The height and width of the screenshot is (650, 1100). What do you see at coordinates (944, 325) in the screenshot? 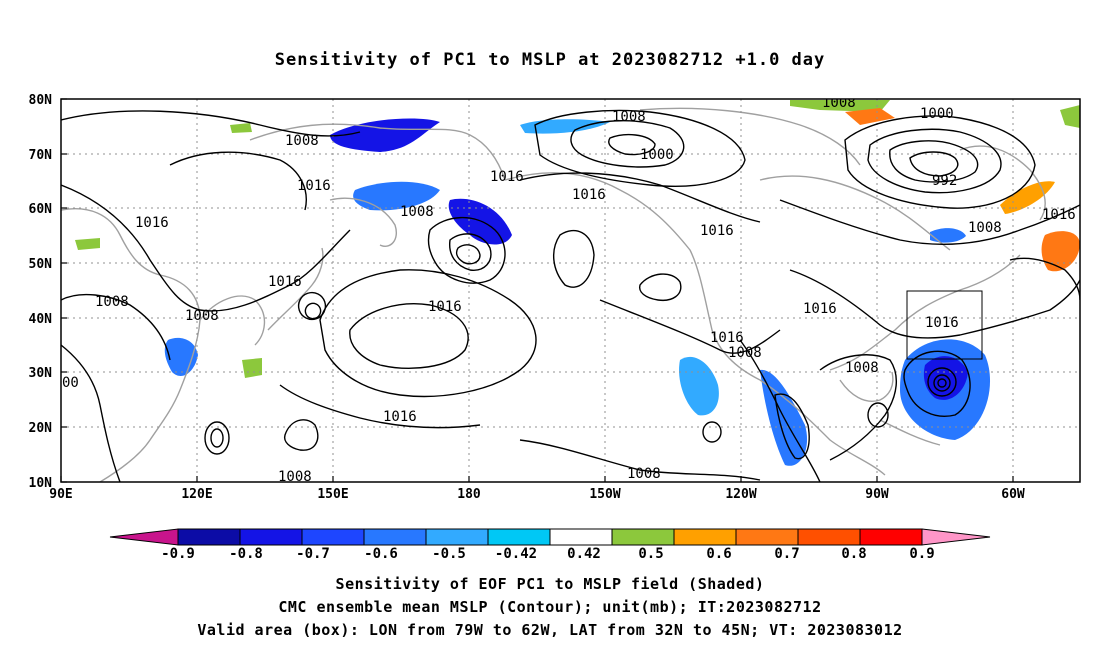
I see `valid-area-box` at bounding box center [944, 325].